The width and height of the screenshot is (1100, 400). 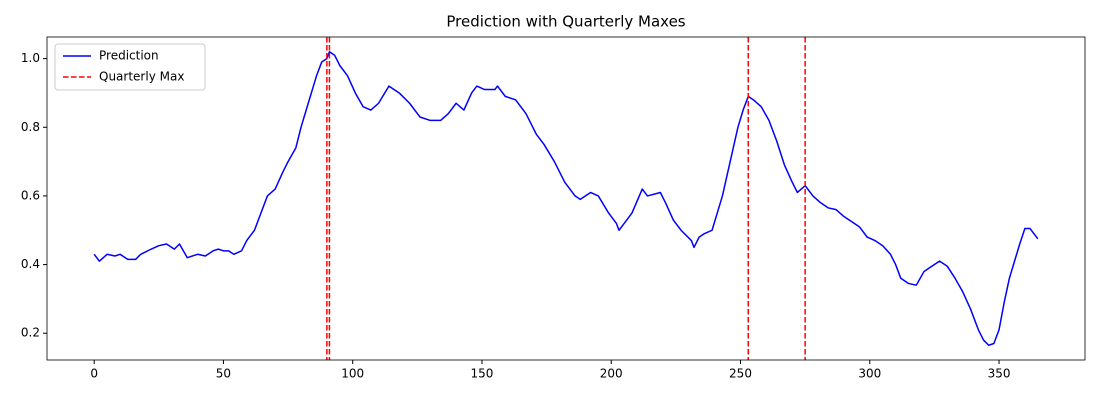 What do you see at coordinates (740, 374) in the screenshot?
I see `x-tick-label: 250` at bounding box center [740, 374].